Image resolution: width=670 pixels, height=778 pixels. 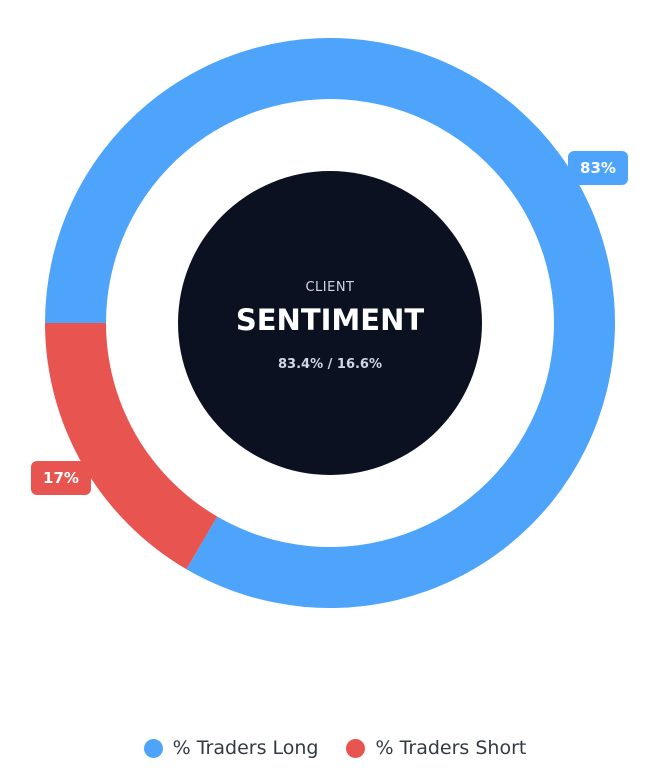 What do you see at coordinates (131, 446) in the screenshot?
I see `donut-slice-short` at bounding box center [131, 446].